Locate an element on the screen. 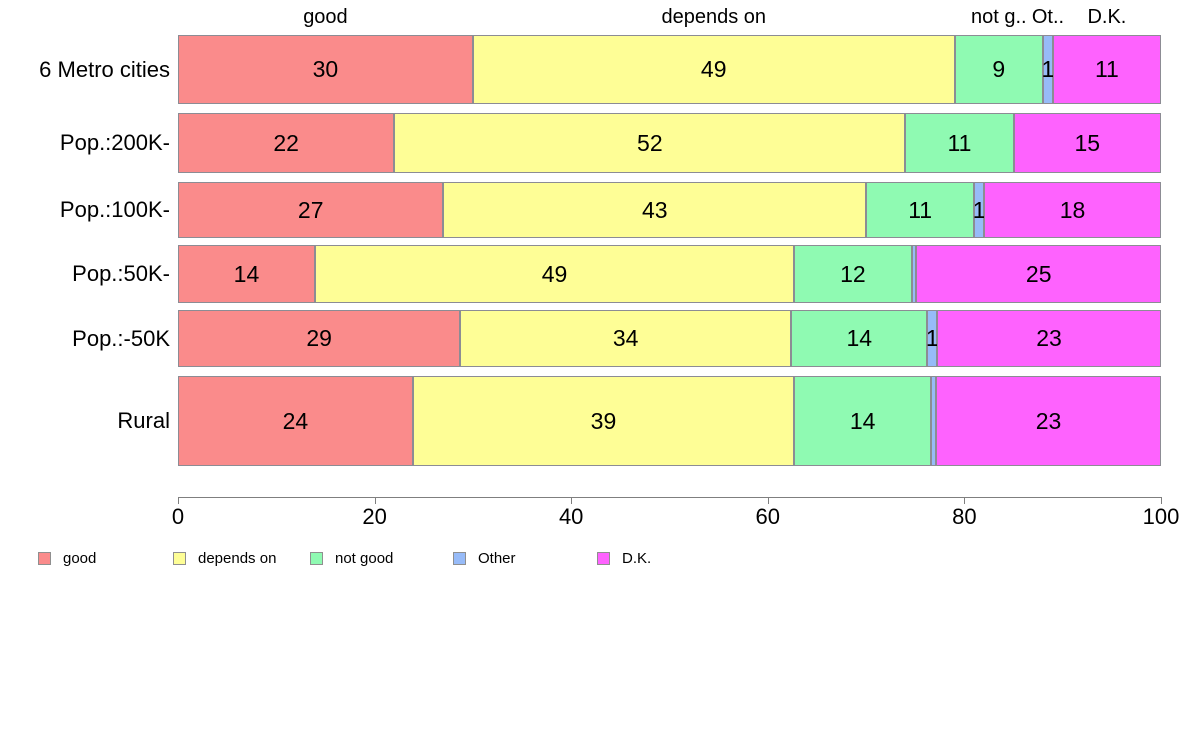 The image size is (1188, 736). bar-segment-good: 29 is located at coordinates (319, 338).